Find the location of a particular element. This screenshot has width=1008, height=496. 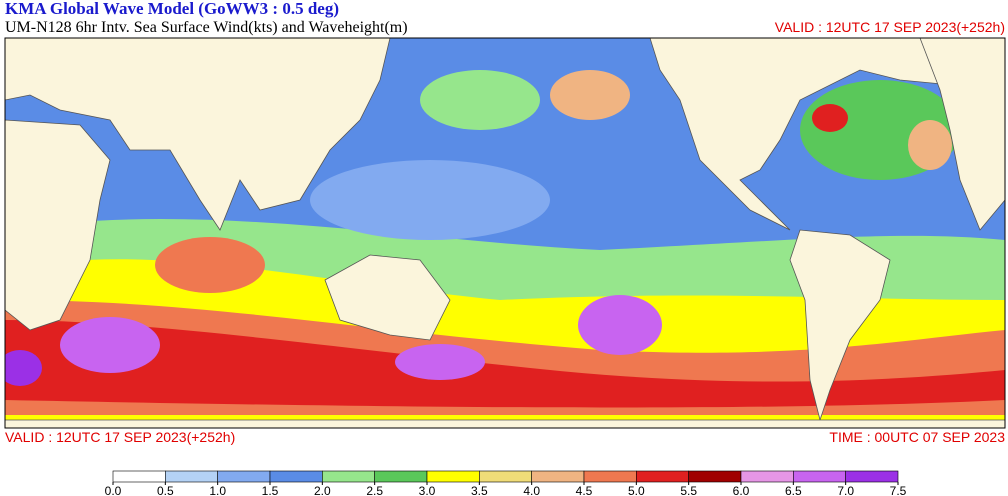

land-antarctica is located at coordinates (505, 423).